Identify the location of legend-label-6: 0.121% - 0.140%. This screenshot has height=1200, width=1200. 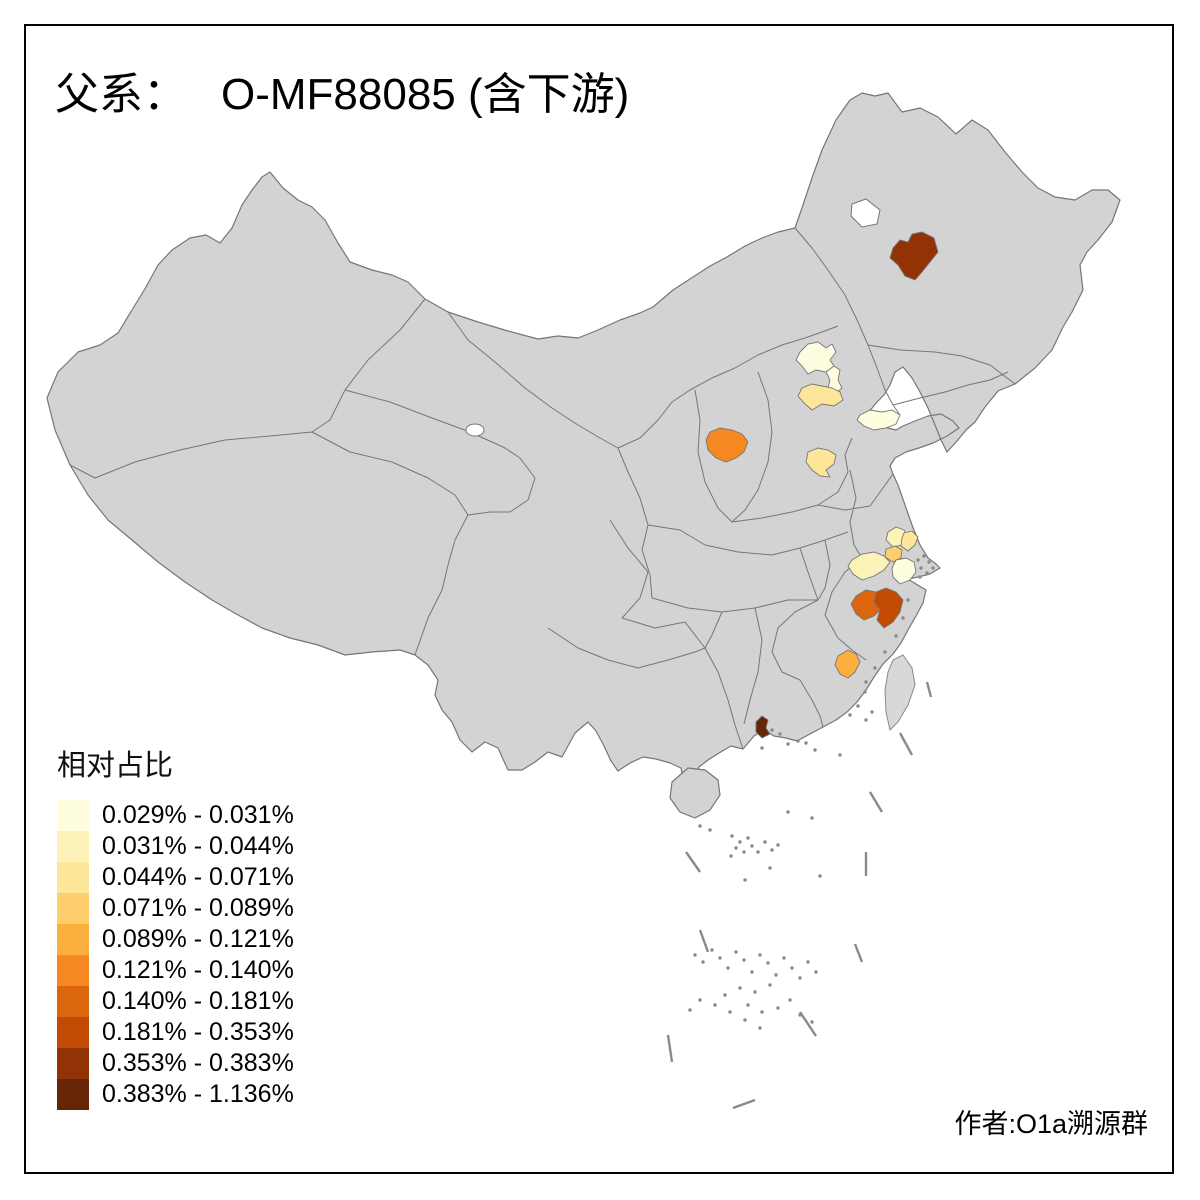
(198, 970).